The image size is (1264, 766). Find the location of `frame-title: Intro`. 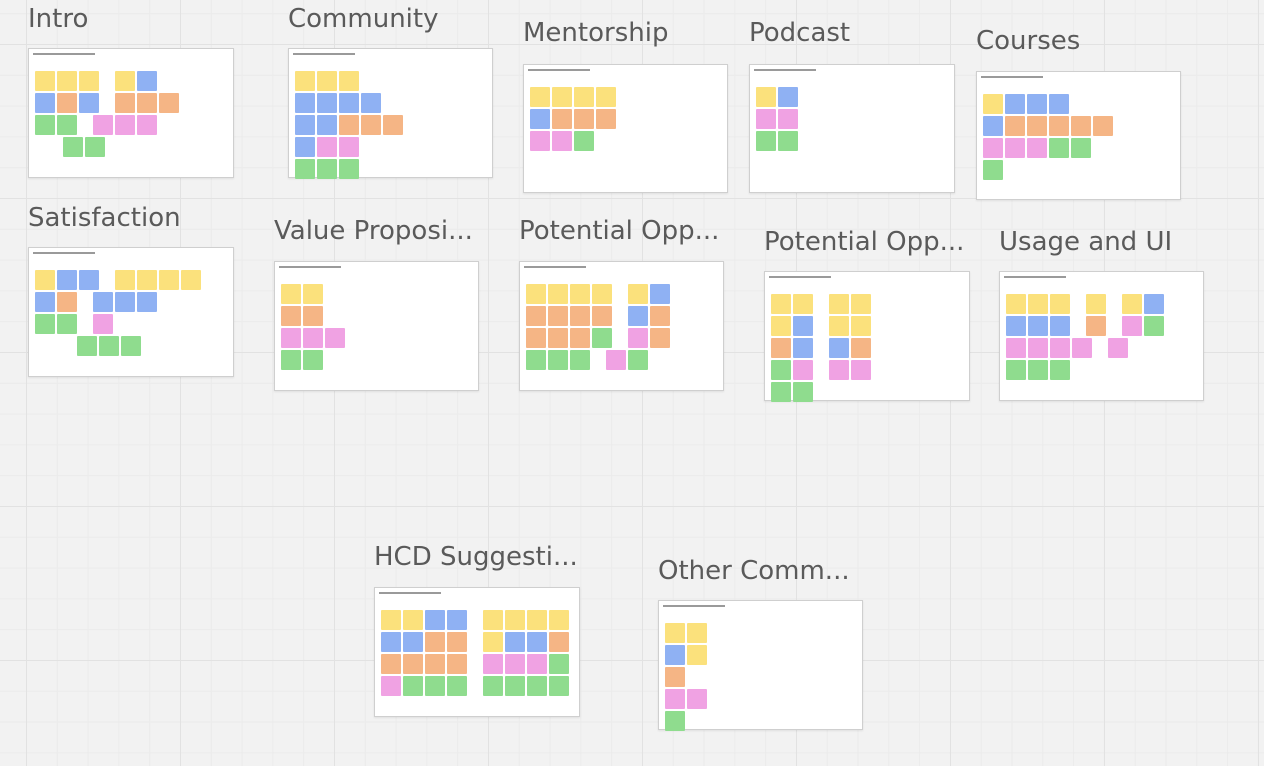

frame-title: Intro is located at coordinates (58, 19).